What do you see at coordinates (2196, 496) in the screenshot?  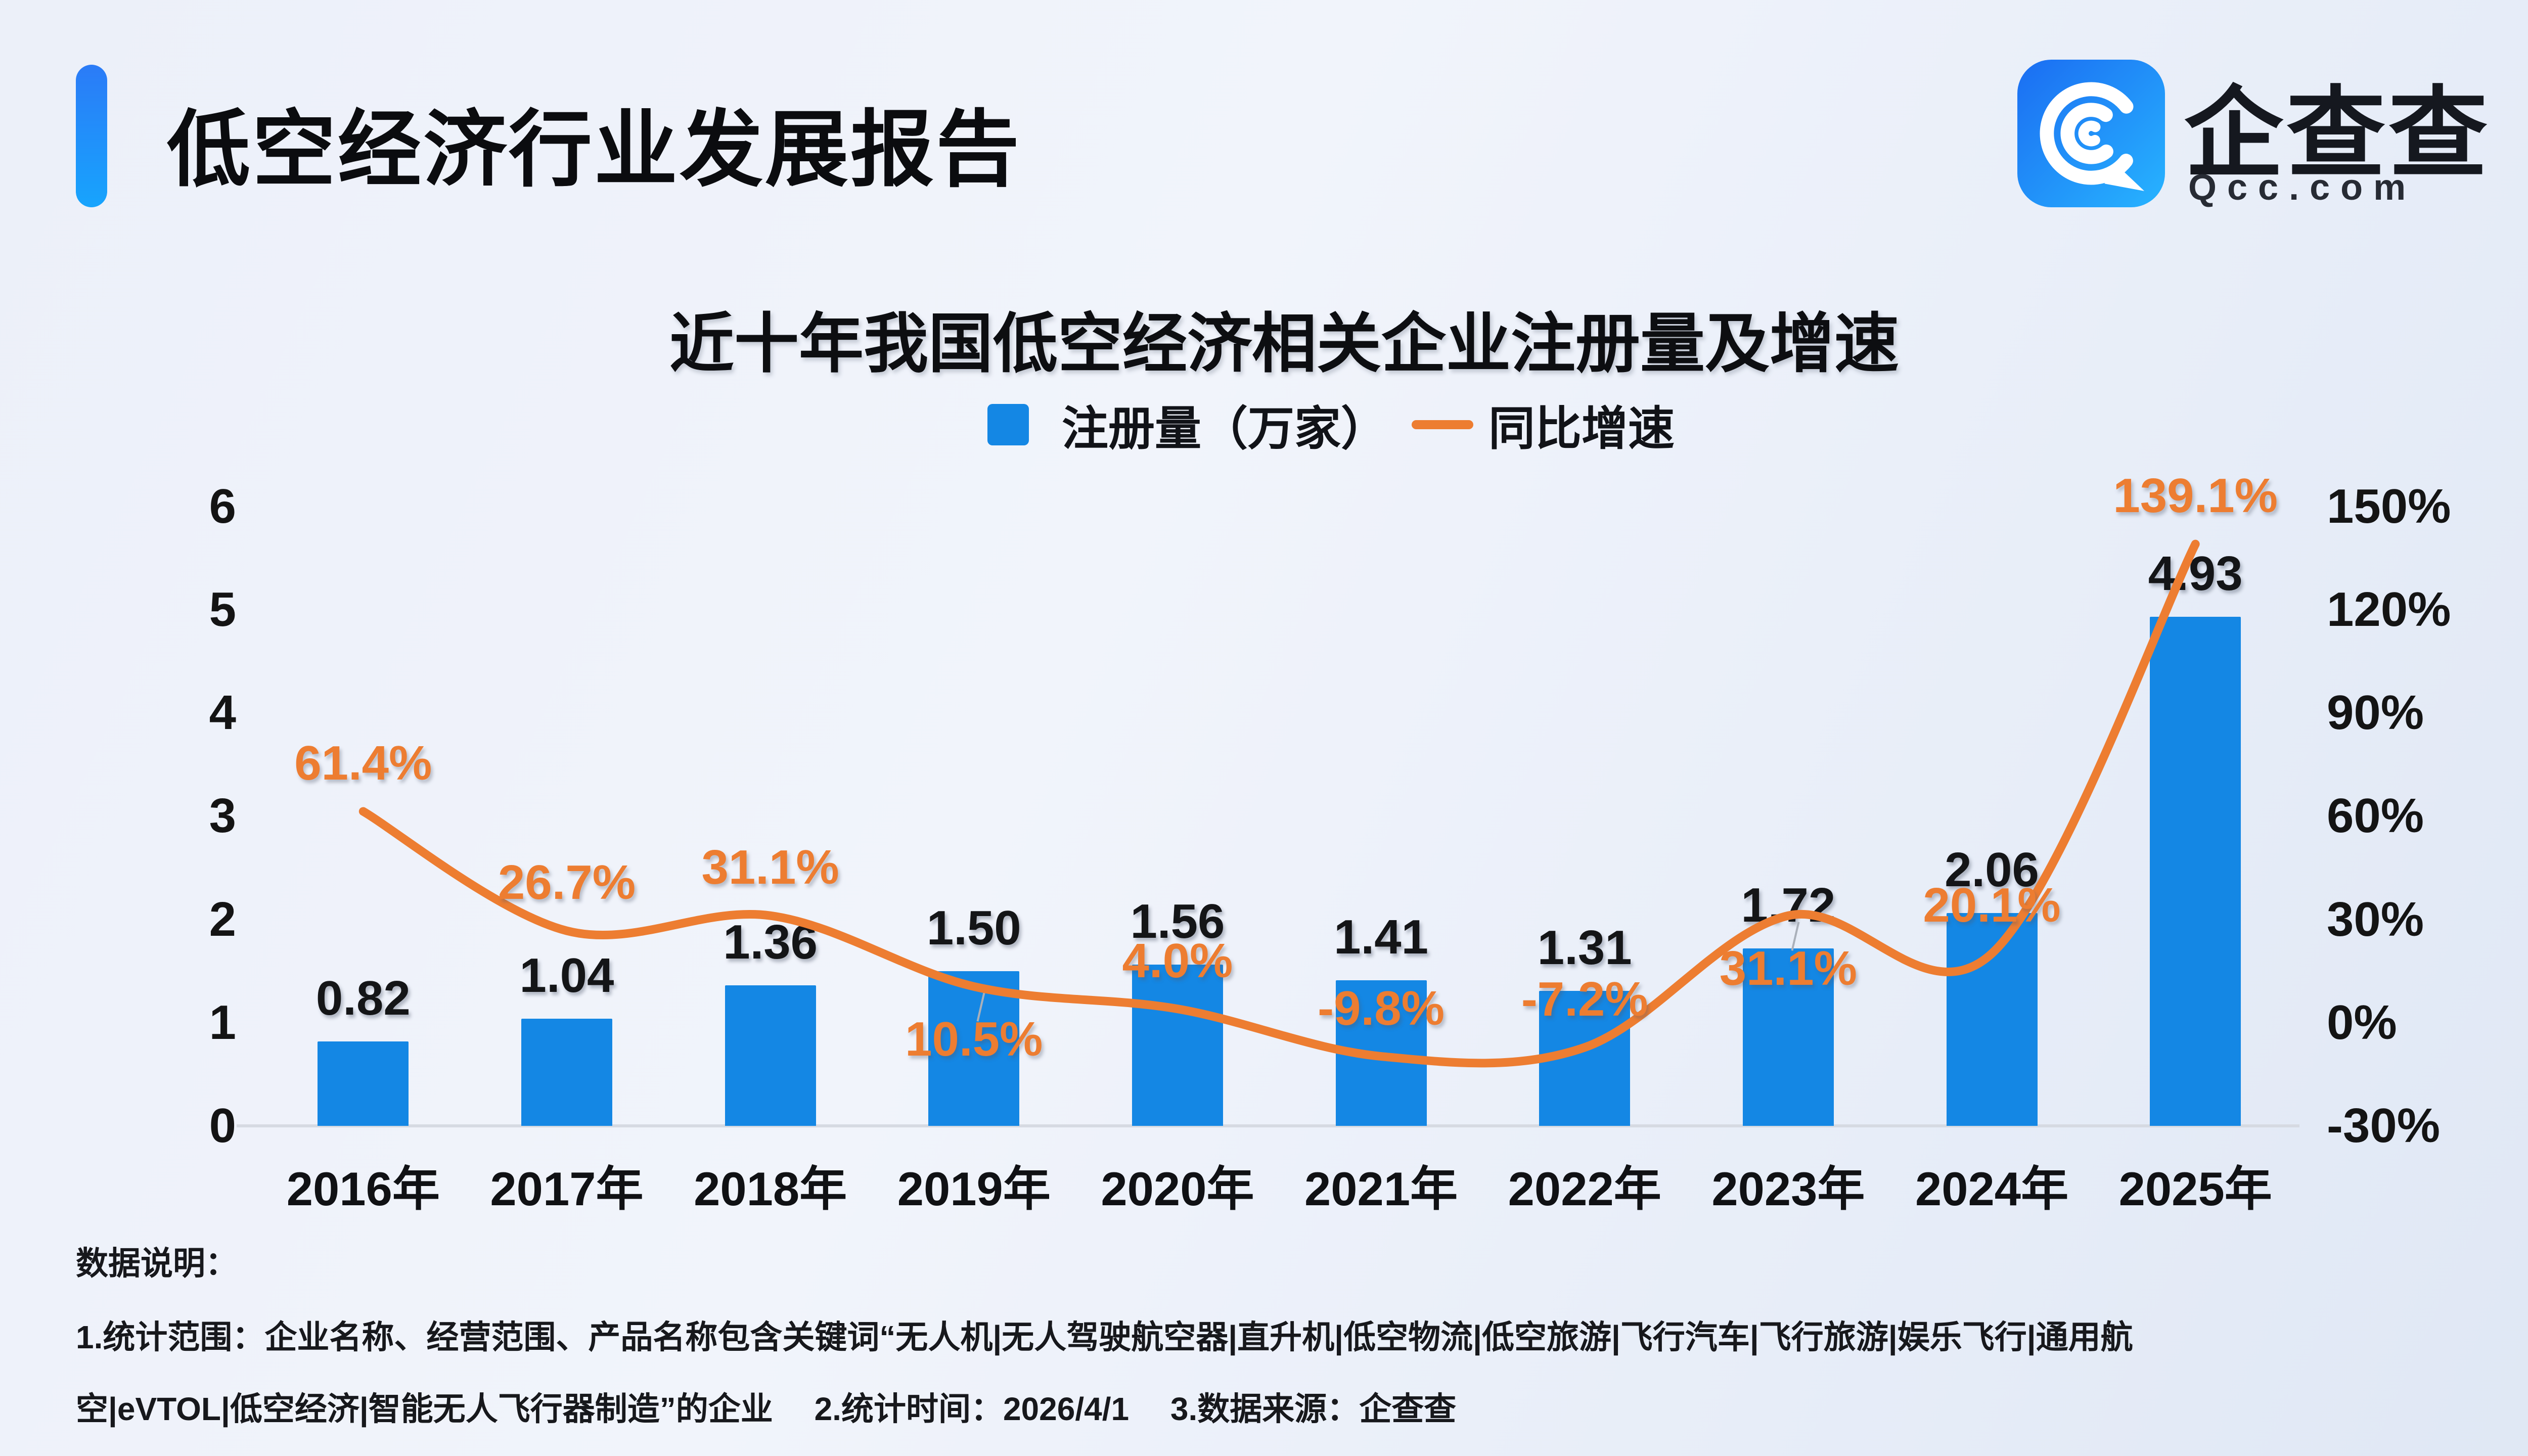 I see `growth-label: 139.1%` at bounding box center [2196, 496].